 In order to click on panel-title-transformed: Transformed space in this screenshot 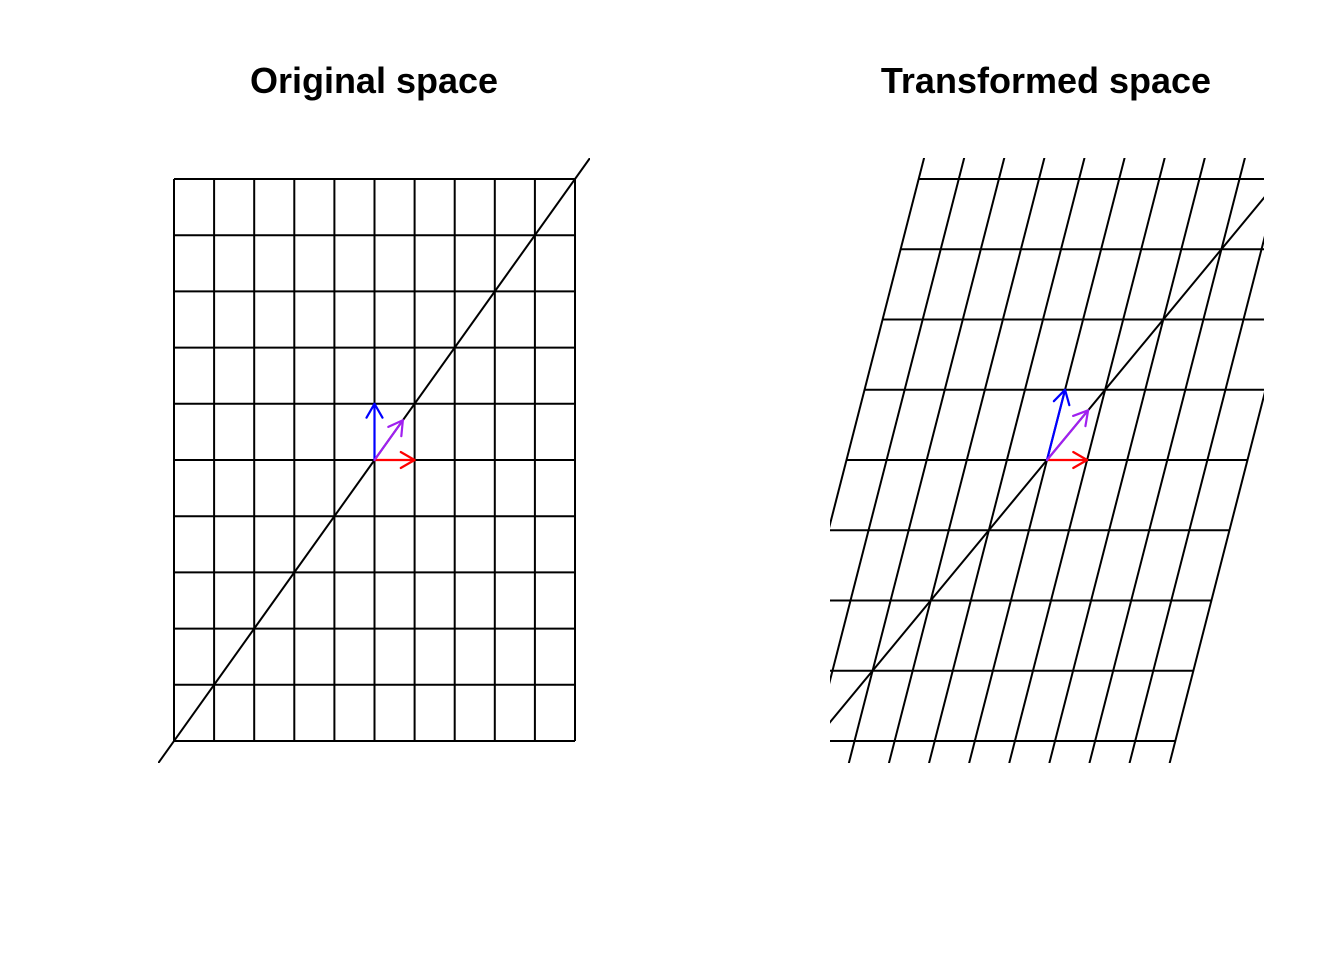, I will do `click(1046, 80)`.